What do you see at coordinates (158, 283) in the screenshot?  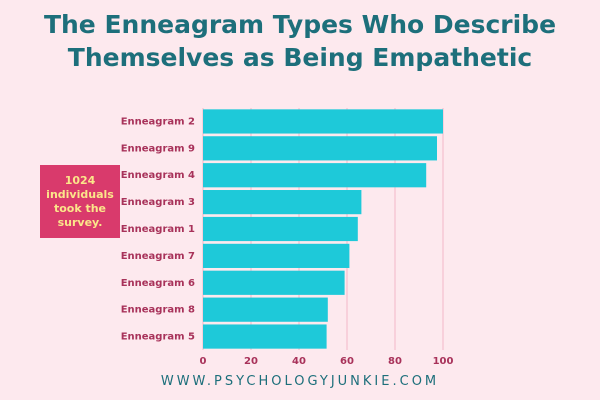 I see `y-tick-label: Enneagram 6` at bounding box center [158, 283].